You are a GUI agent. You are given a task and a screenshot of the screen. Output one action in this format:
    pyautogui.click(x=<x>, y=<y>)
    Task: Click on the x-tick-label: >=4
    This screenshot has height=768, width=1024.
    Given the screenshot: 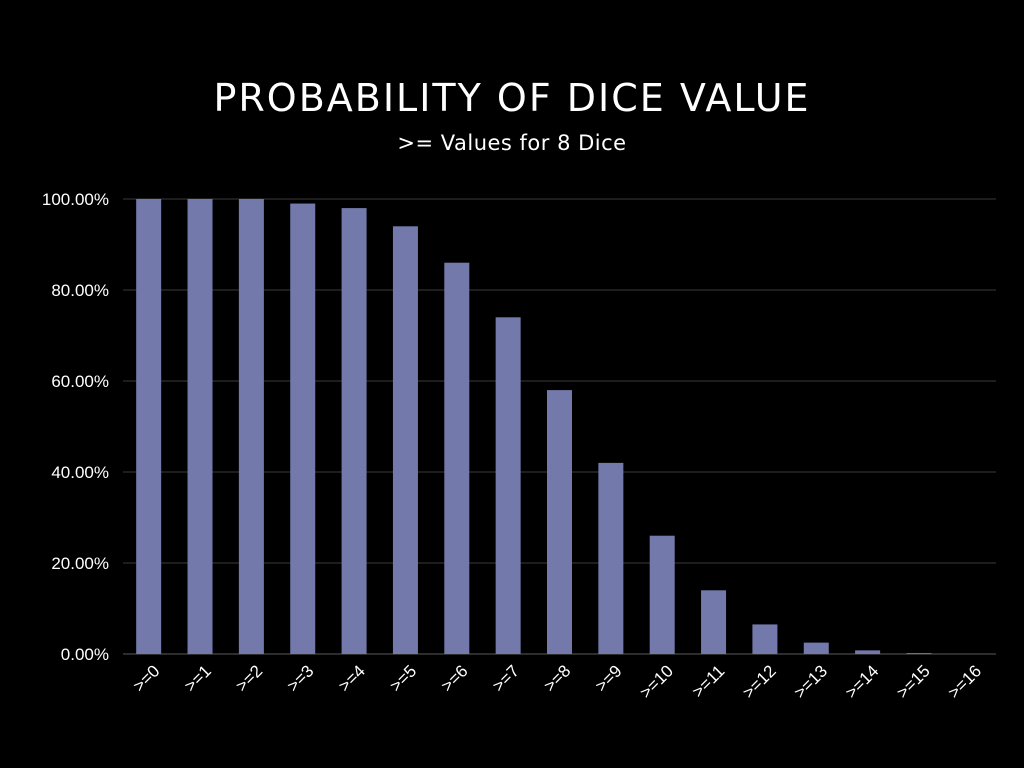 What is the action you would take?
    pyautogui.click(x=352, y=678)
    